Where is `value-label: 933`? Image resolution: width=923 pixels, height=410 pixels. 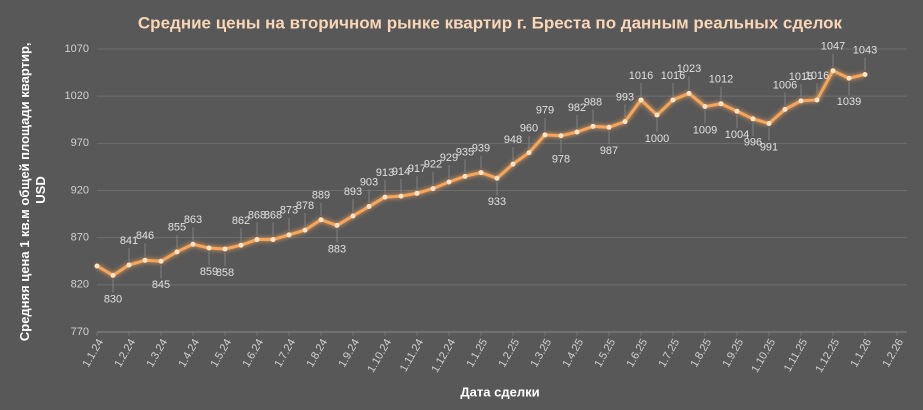
value-label: 933 is located at coordinates (497, 202).